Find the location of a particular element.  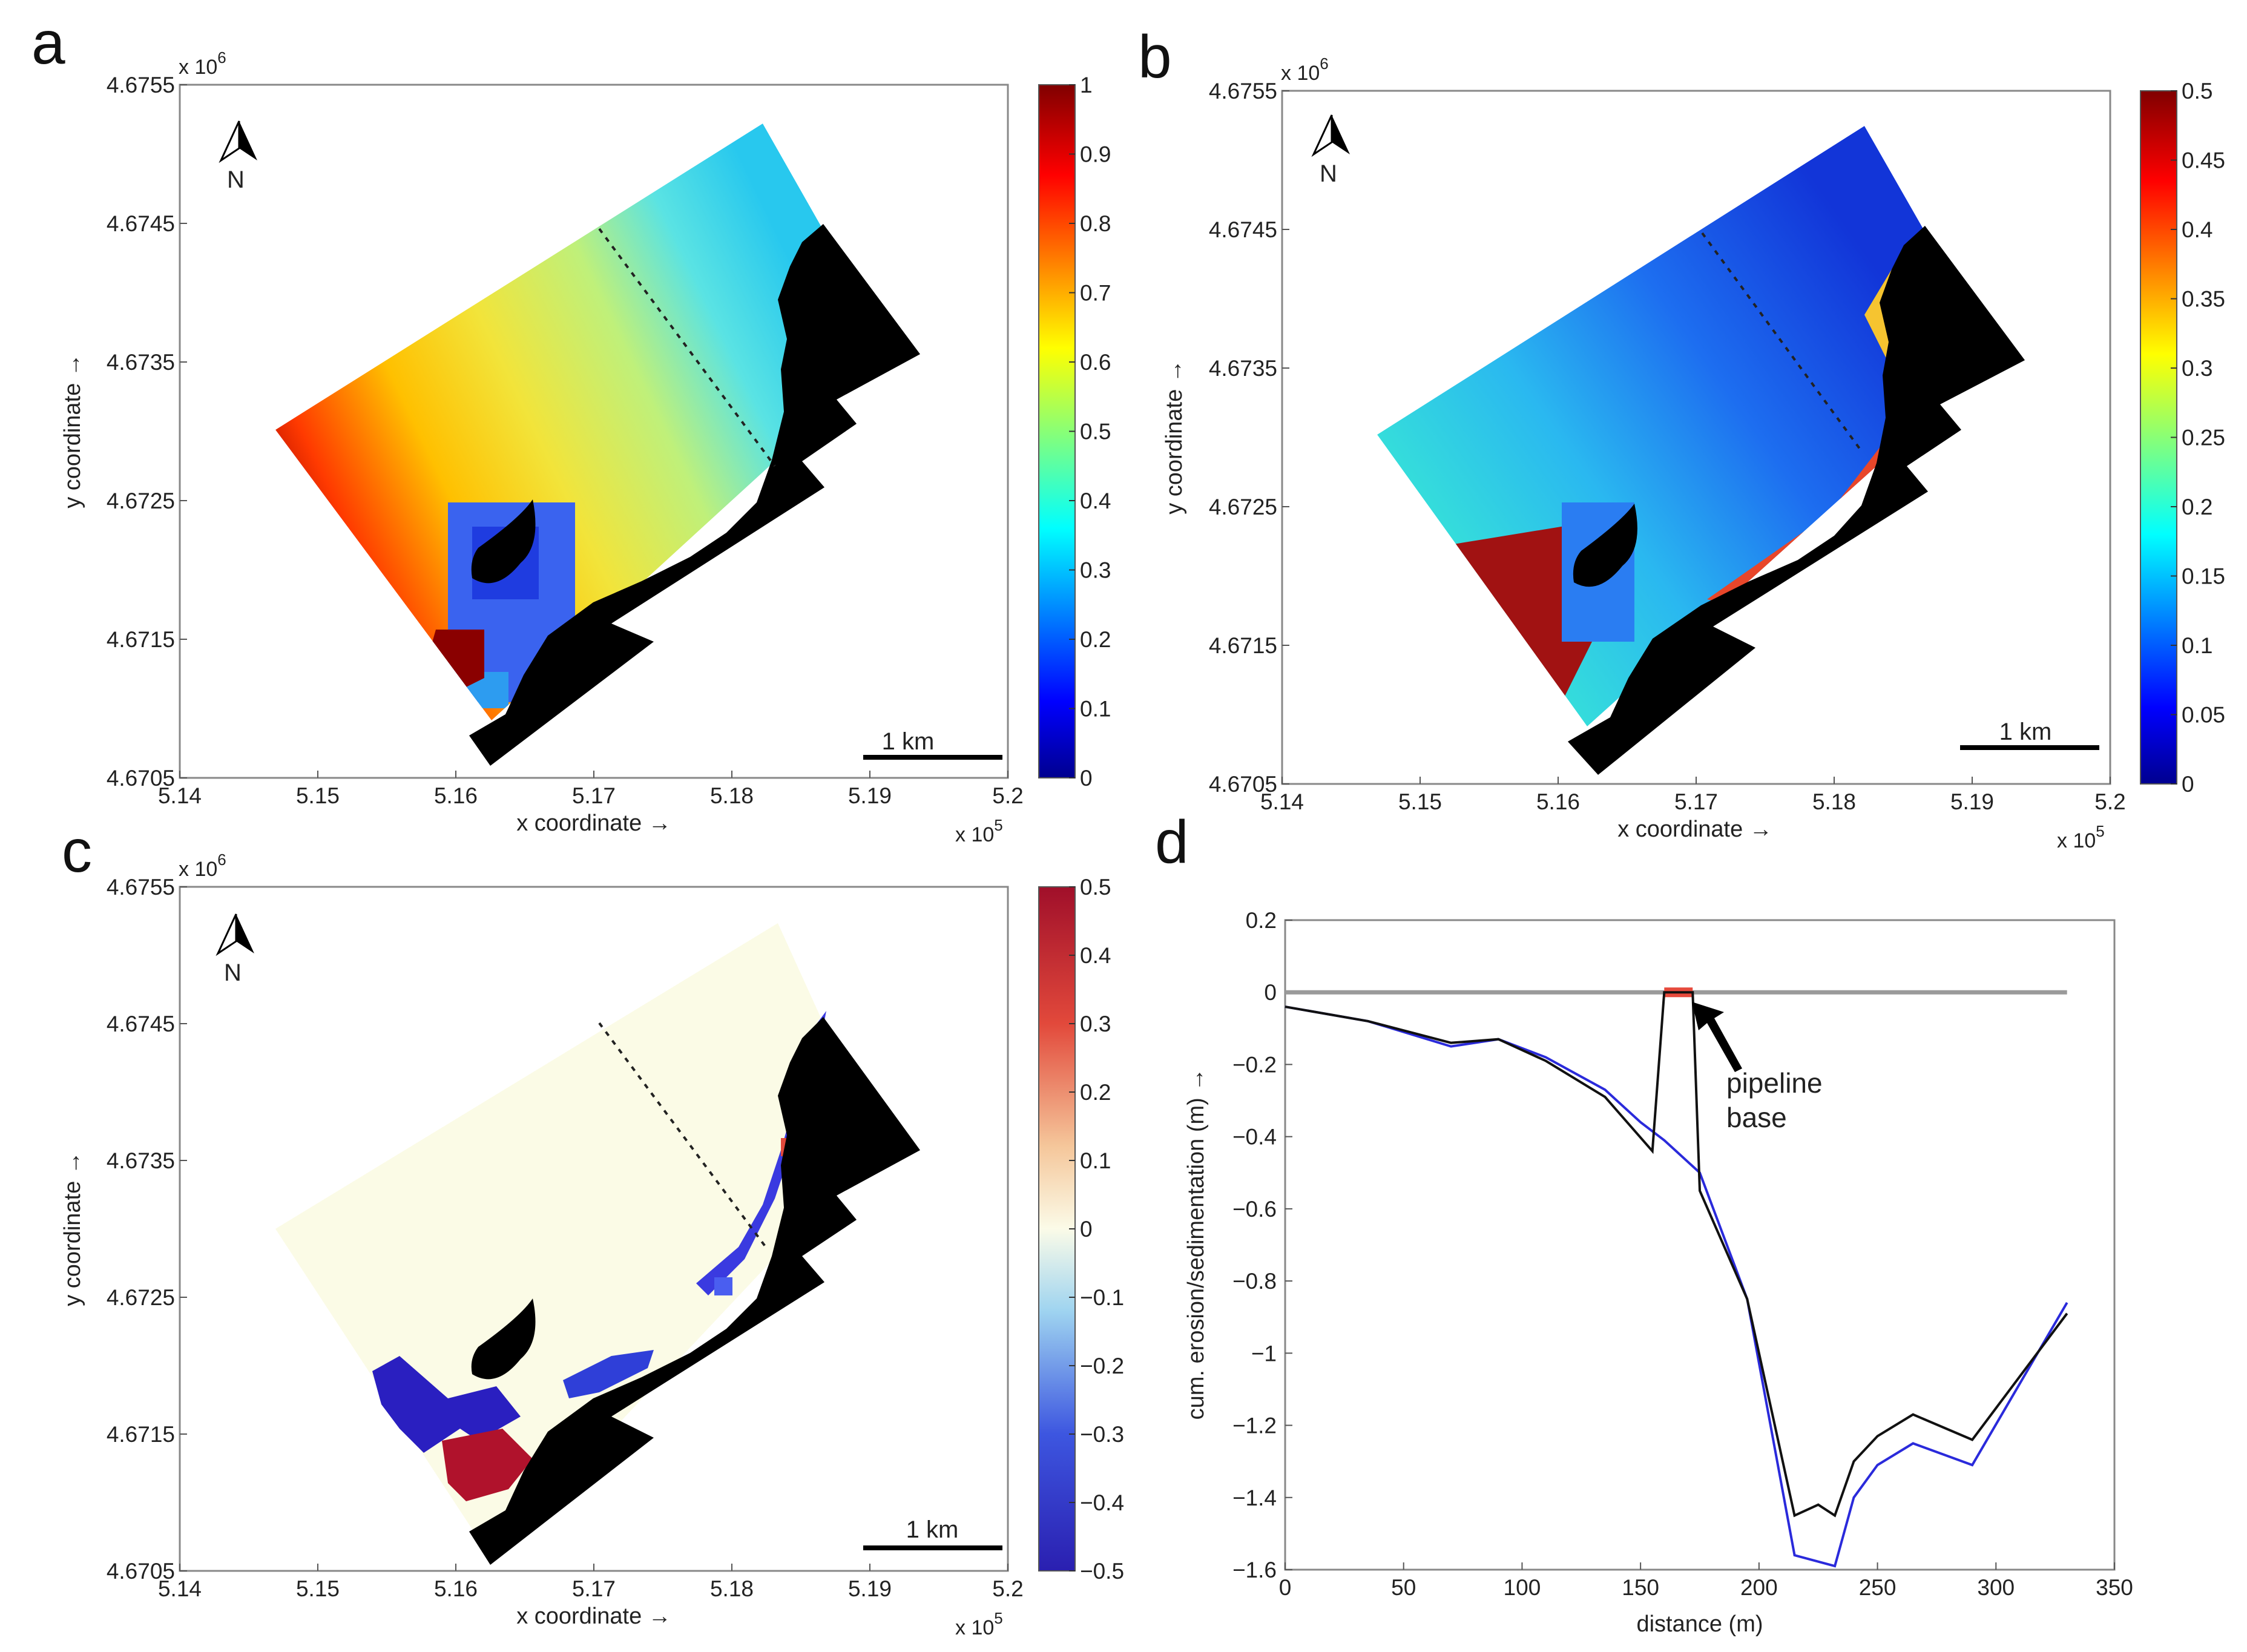

annotation-line-1: pipeline is located at coordinates (1774, 1083).